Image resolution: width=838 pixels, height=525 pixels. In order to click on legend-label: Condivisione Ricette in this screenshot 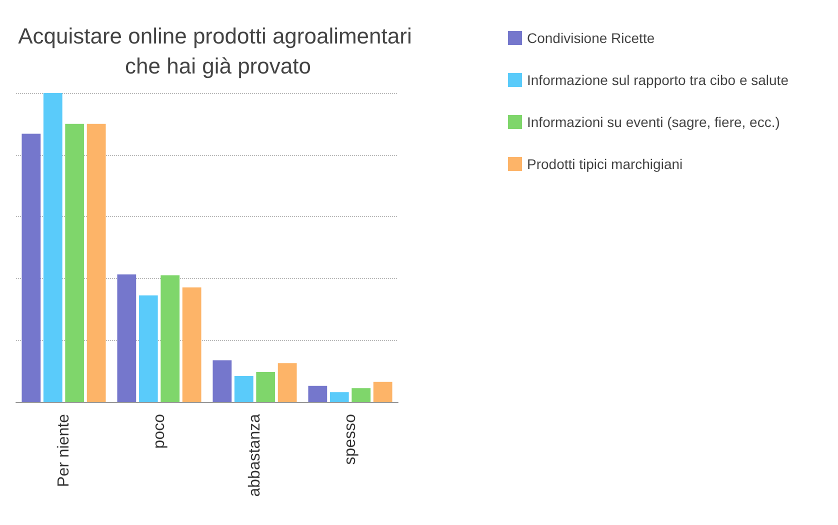, I will do `click(591, 38)`.